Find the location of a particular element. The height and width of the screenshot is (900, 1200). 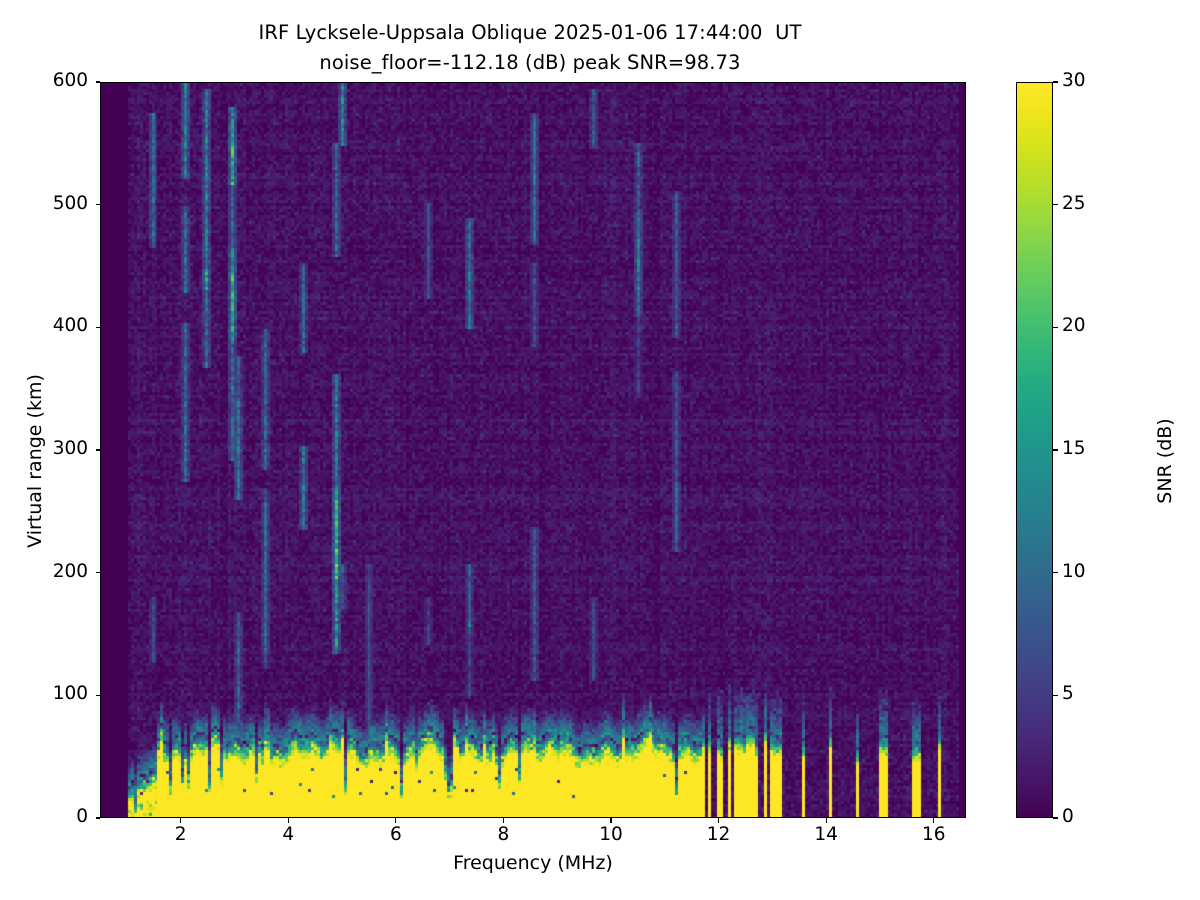

x-axis-label: Frequency (MHz) is located at coordinates (533, 863).